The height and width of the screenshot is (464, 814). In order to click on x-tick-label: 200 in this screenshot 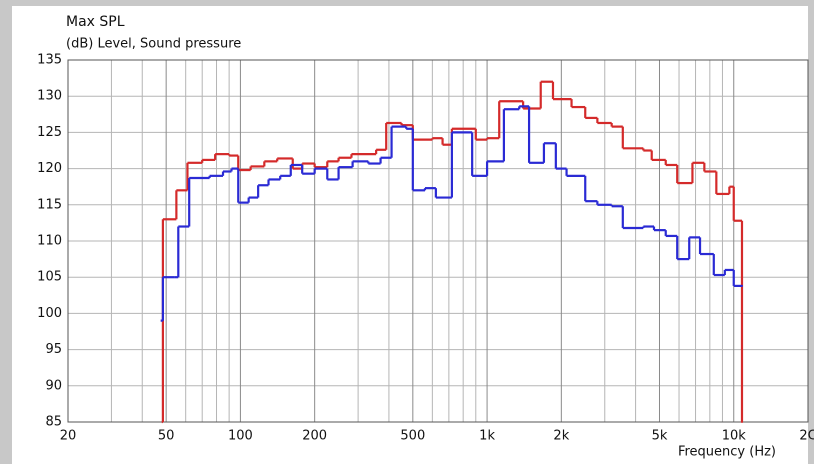, I will do `click(314, 436)`.